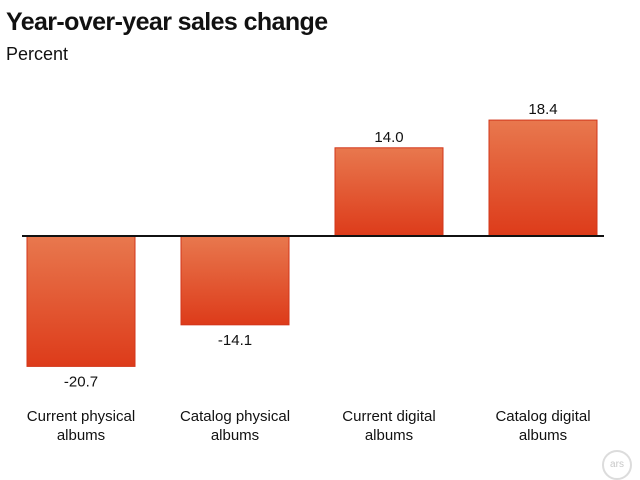  I want to click on category-label-2-line-1: albums, so click(389, 435).